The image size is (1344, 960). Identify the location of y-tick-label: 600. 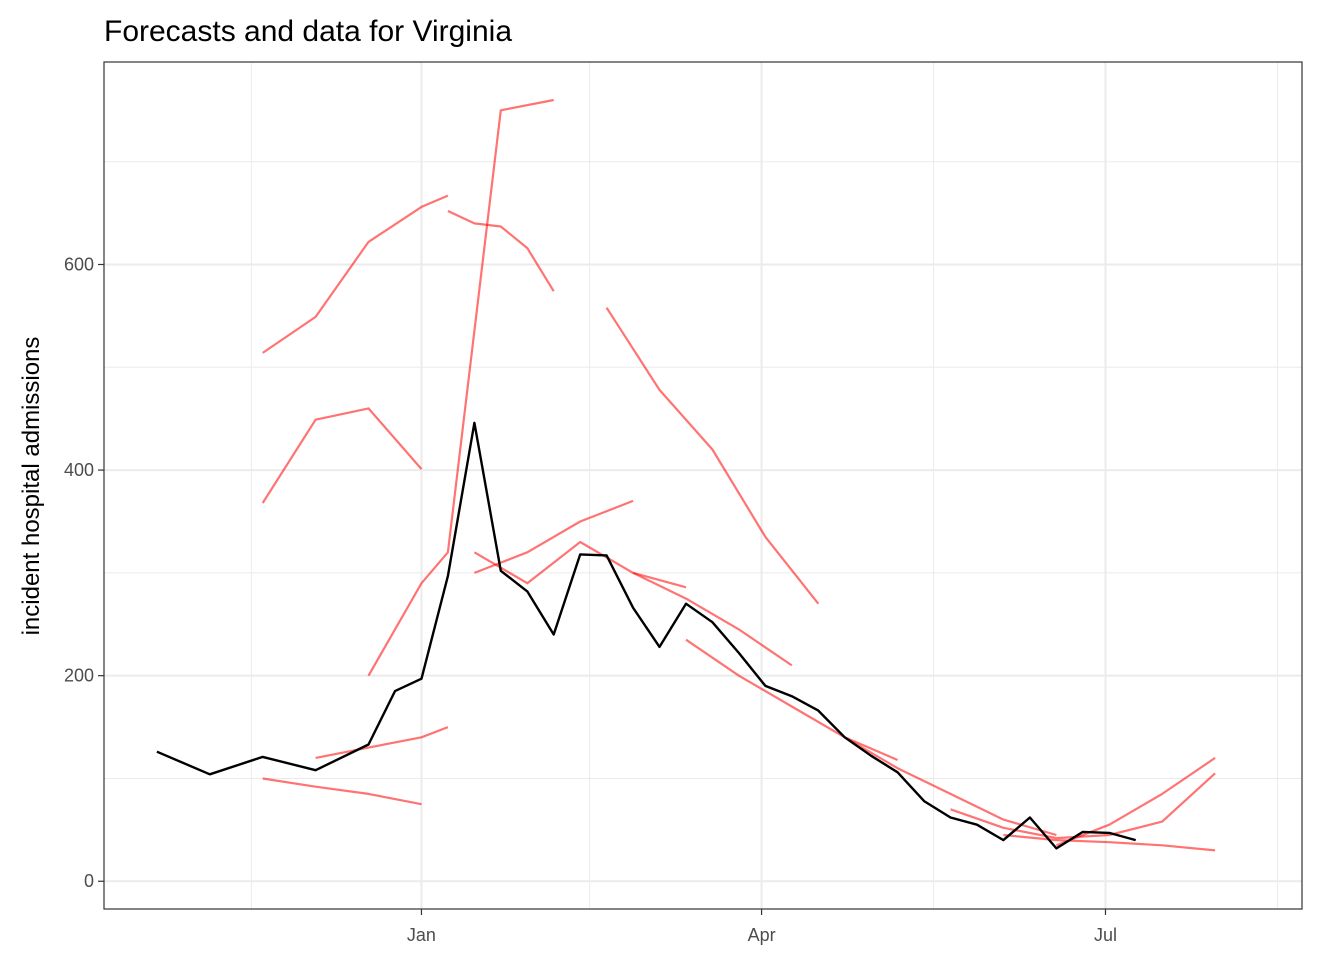
(79, 264).